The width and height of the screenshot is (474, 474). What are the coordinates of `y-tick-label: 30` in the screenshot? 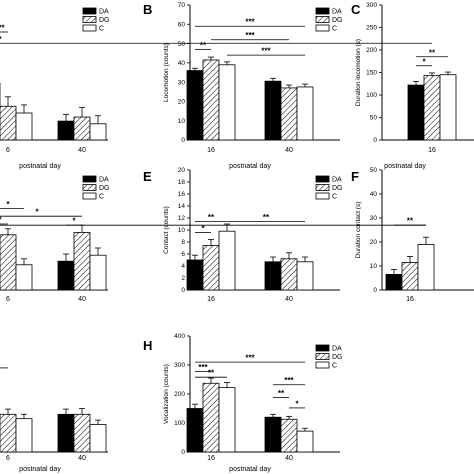 It's located at (374, 218).